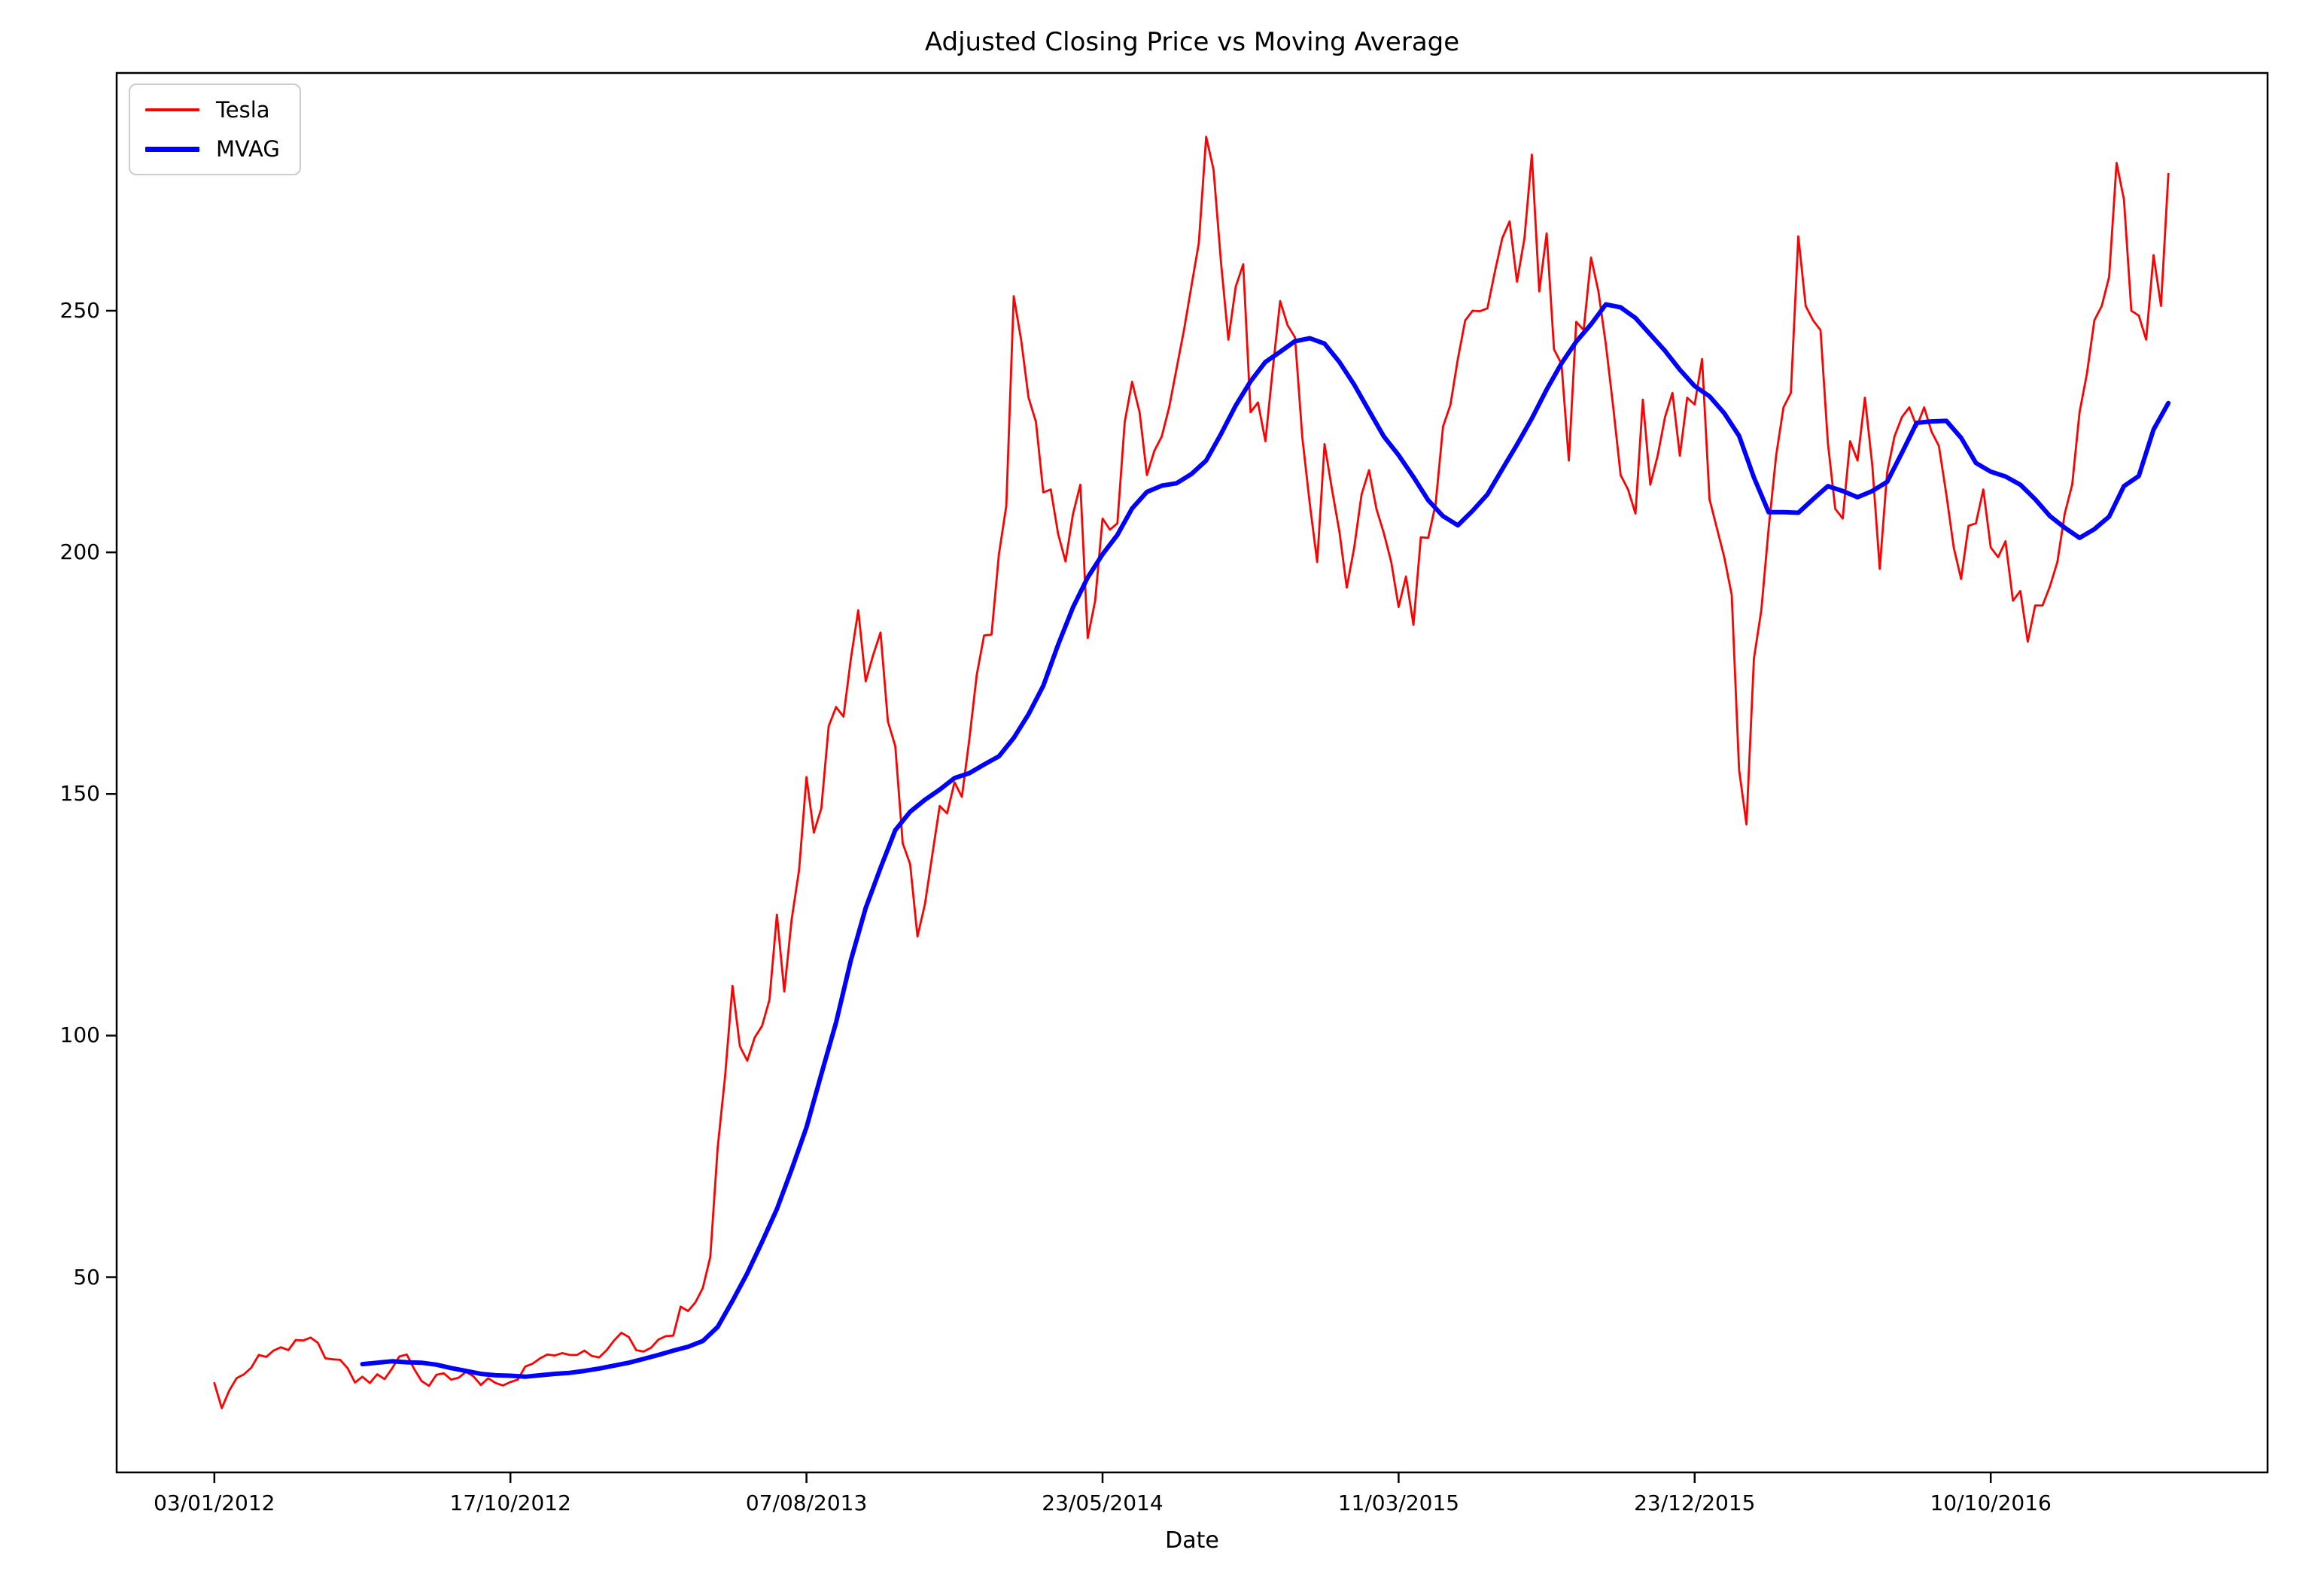 Image resolution: width=2324 pixels, height=1580 pixels. I want to click on x-tick-label: 07/08/2013, so click(806, 1502).